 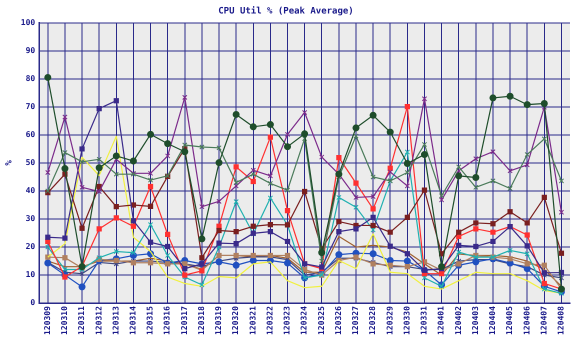 What do you see at coordinates (493, 321) in the screenshot?
I see `x-tick-label: 120404` at bounding box center [493, 321].